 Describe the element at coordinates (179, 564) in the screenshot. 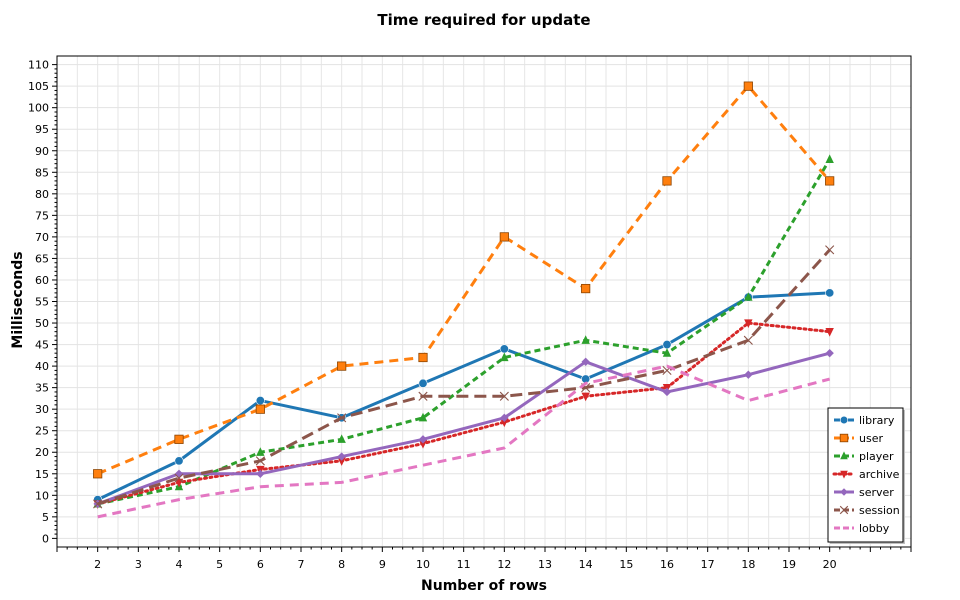

I see `x-tick-label: 4` at that location.